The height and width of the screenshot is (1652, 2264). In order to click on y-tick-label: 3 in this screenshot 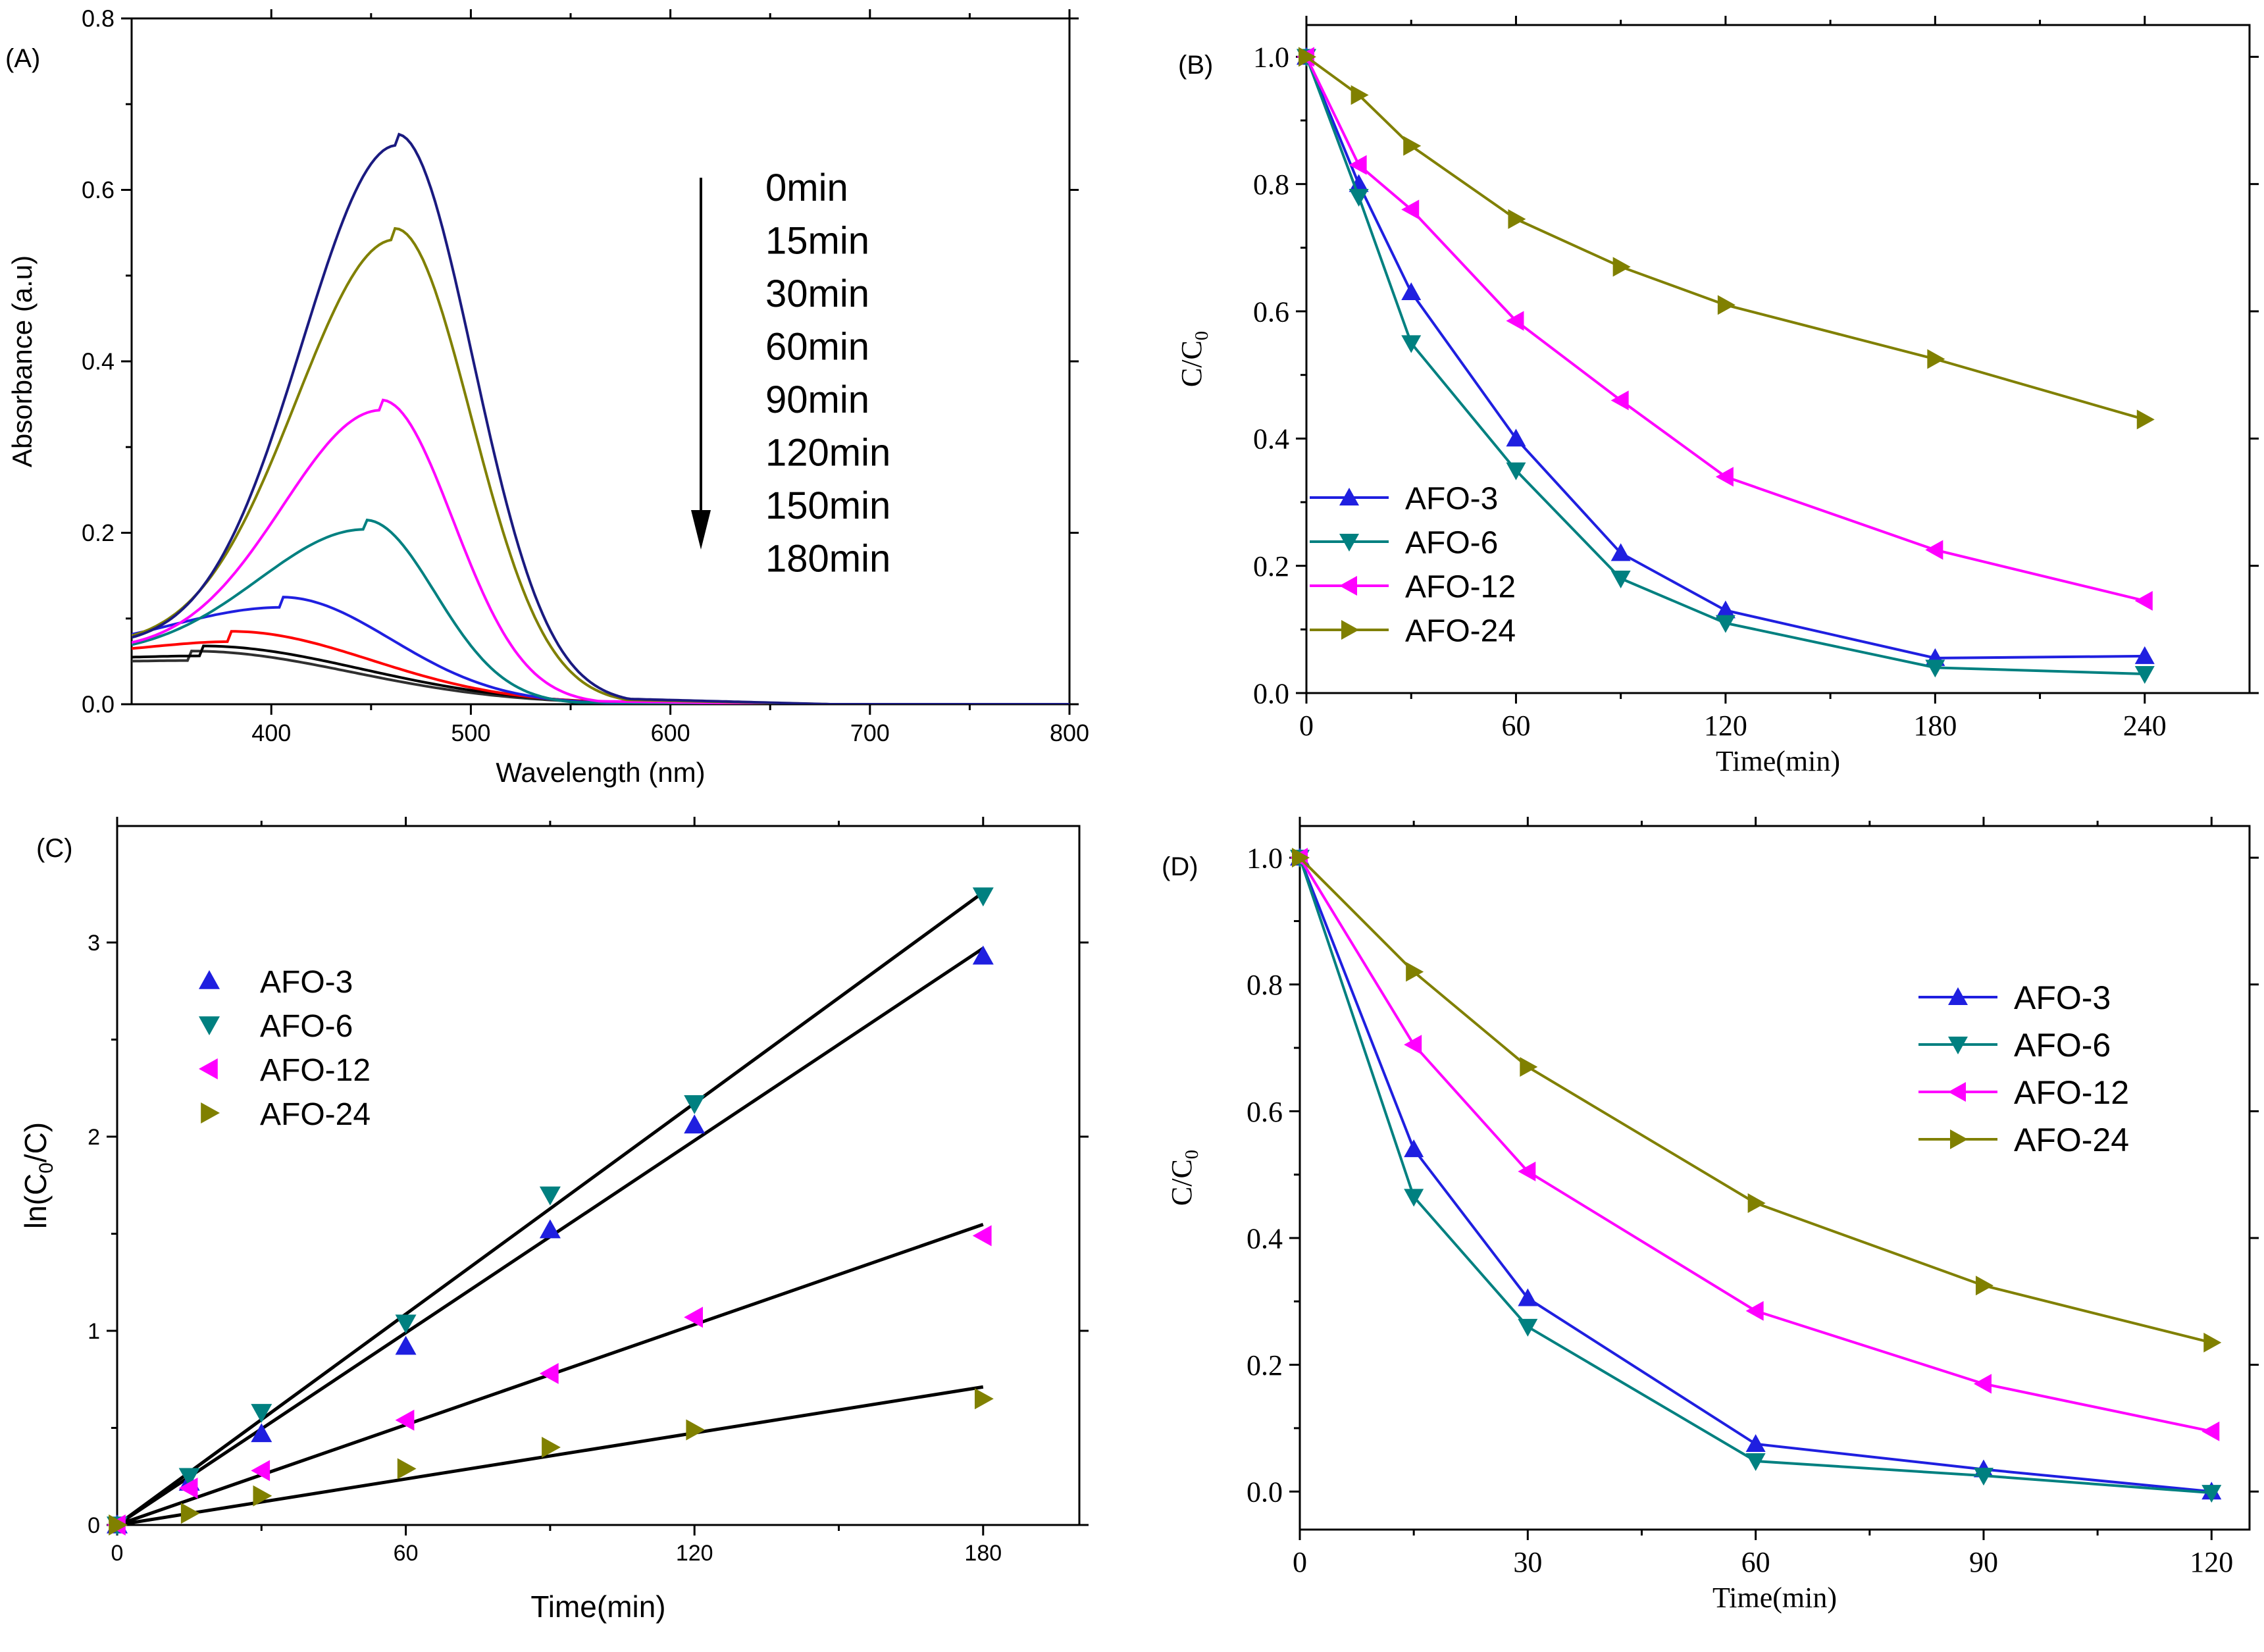, I will do `click(94, 943)`.